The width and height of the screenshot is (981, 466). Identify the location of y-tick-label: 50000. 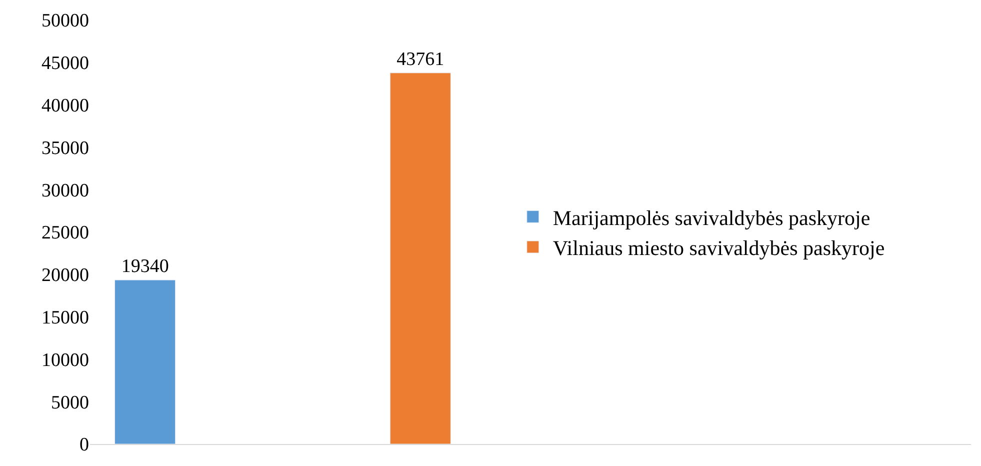
(65, 21).